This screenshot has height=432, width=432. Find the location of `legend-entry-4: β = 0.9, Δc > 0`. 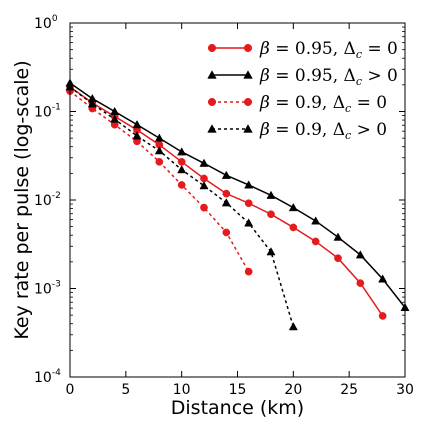

legend-entry-4: β = 0.9, Δc > 0 is located at coordinates (297, 131).